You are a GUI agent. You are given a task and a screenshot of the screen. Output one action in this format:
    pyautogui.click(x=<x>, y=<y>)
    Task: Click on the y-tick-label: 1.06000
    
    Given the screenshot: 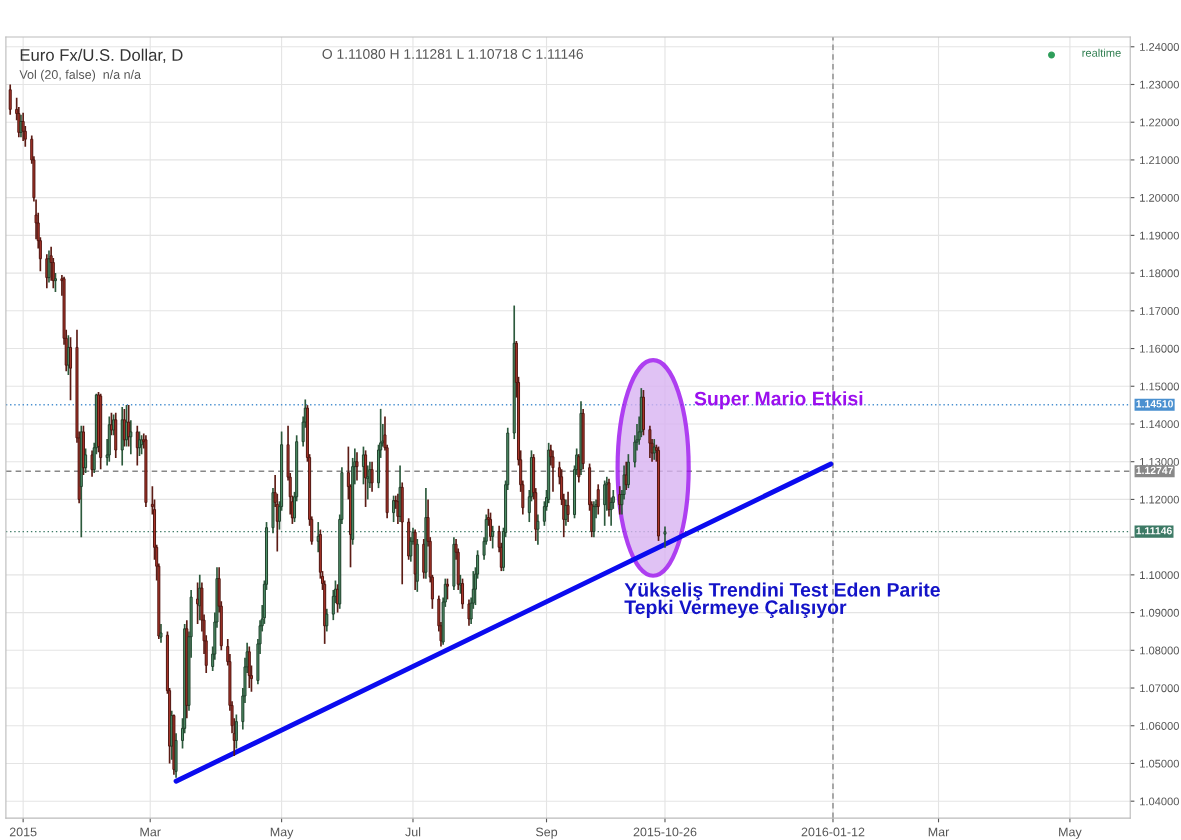 What is the action you would take?
    pyautogui.click(x=1159, y=726)
    